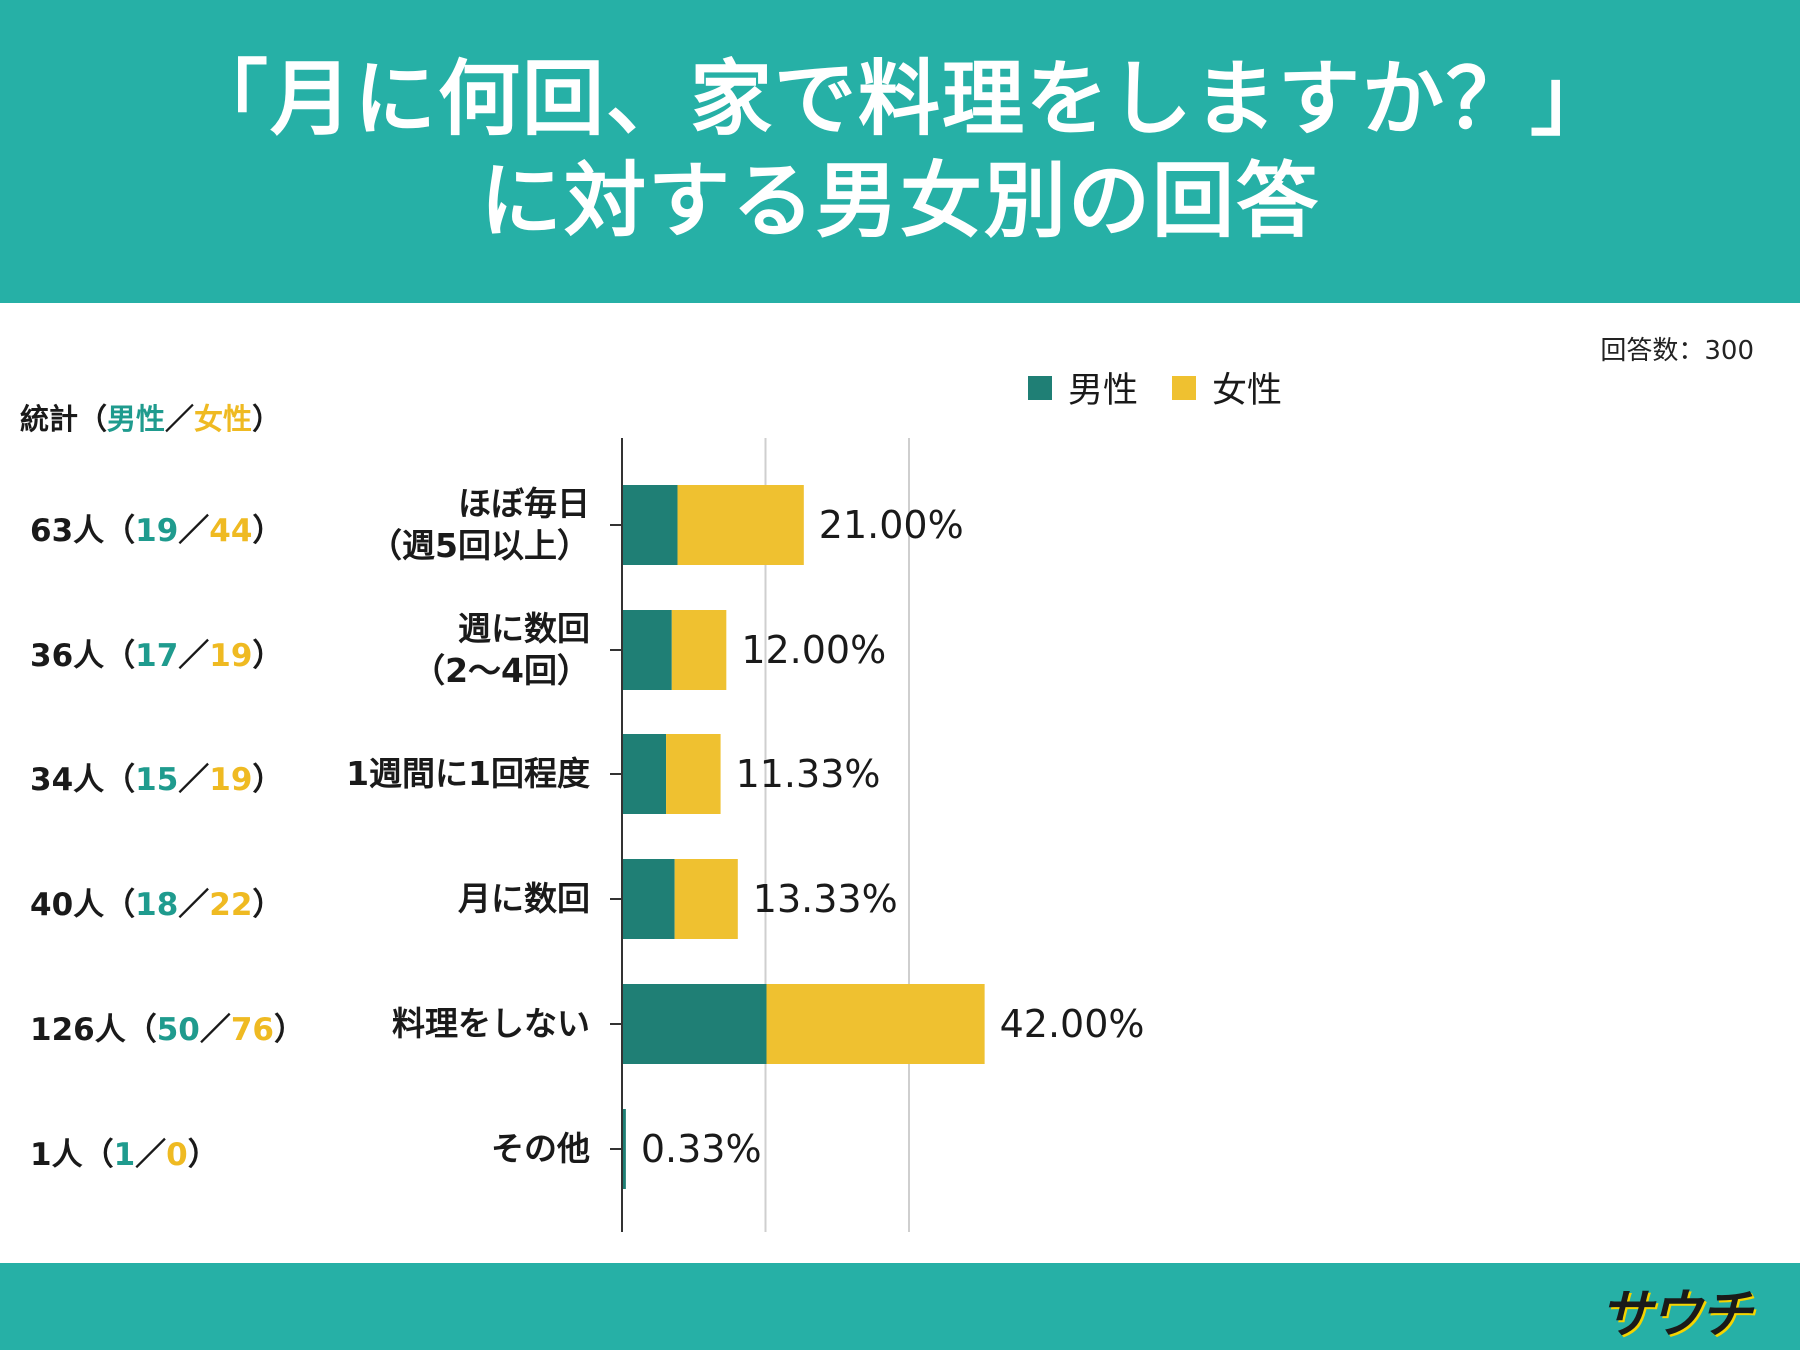 This screenshot has width=1800, height=1350. What do you see at coordinates (231, 531) in the screenshot?
I see `stat-female: 44` at bounding box center [231, 531].